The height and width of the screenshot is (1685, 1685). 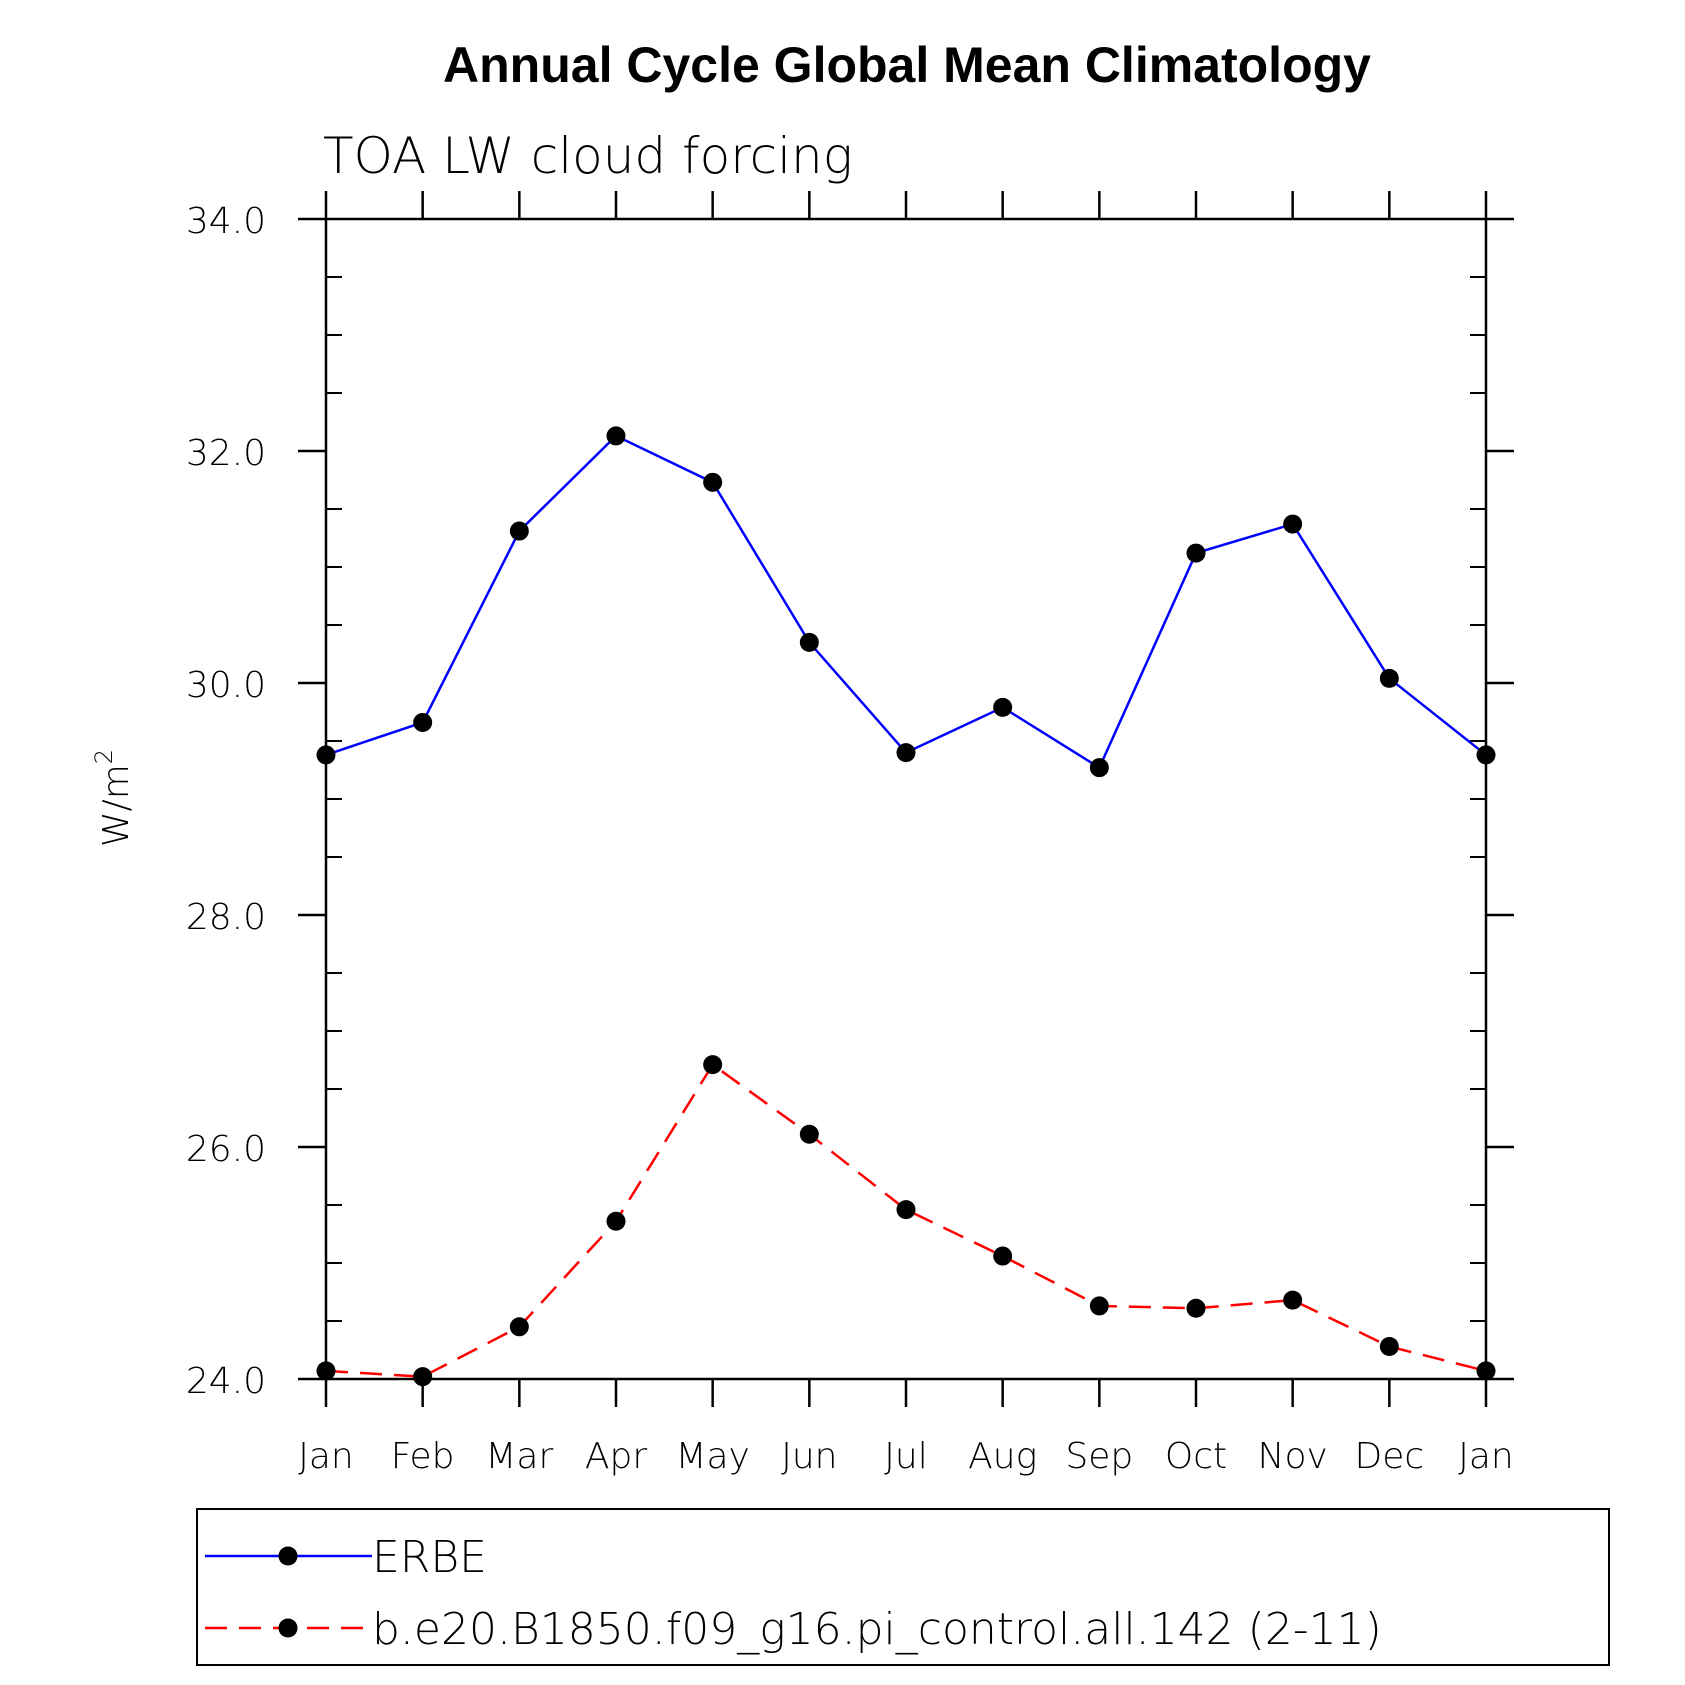 What do you see at coordinates (1002, 1456) in the screenshot?
I see `x-tick-label: Aug` at bounding box center [1002, 1456].